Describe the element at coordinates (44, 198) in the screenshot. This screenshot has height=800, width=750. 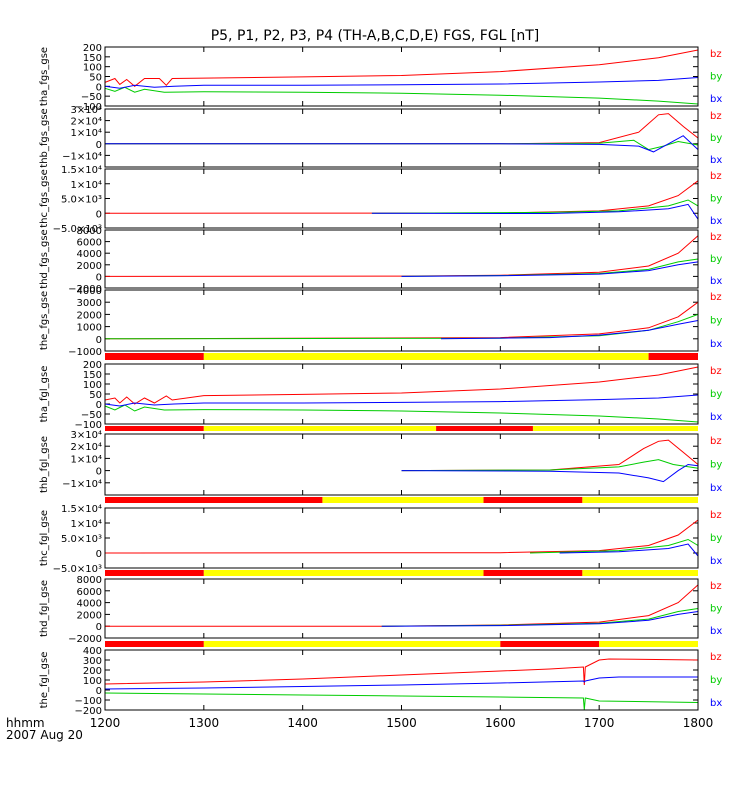
I see `panel-ylabel: thc_fgs_gse` at that location.